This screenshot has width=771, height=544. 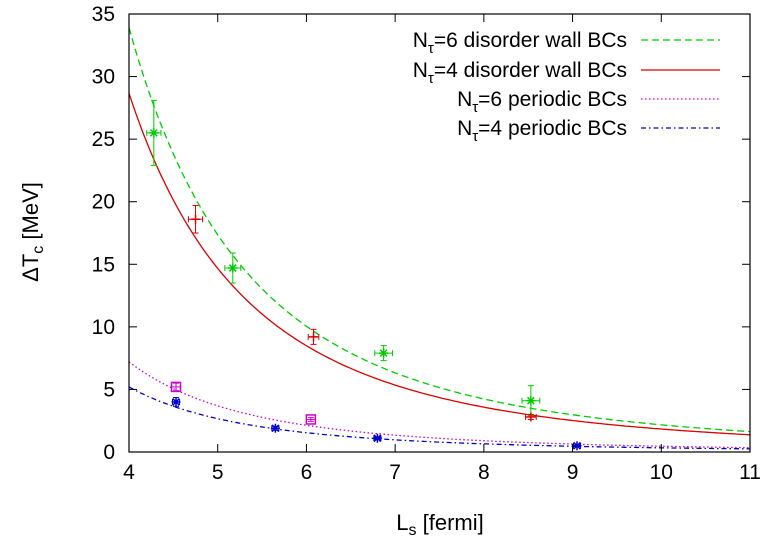 I want to click on x-axis-title-unit: [fermi], so click(x=450, y=522).